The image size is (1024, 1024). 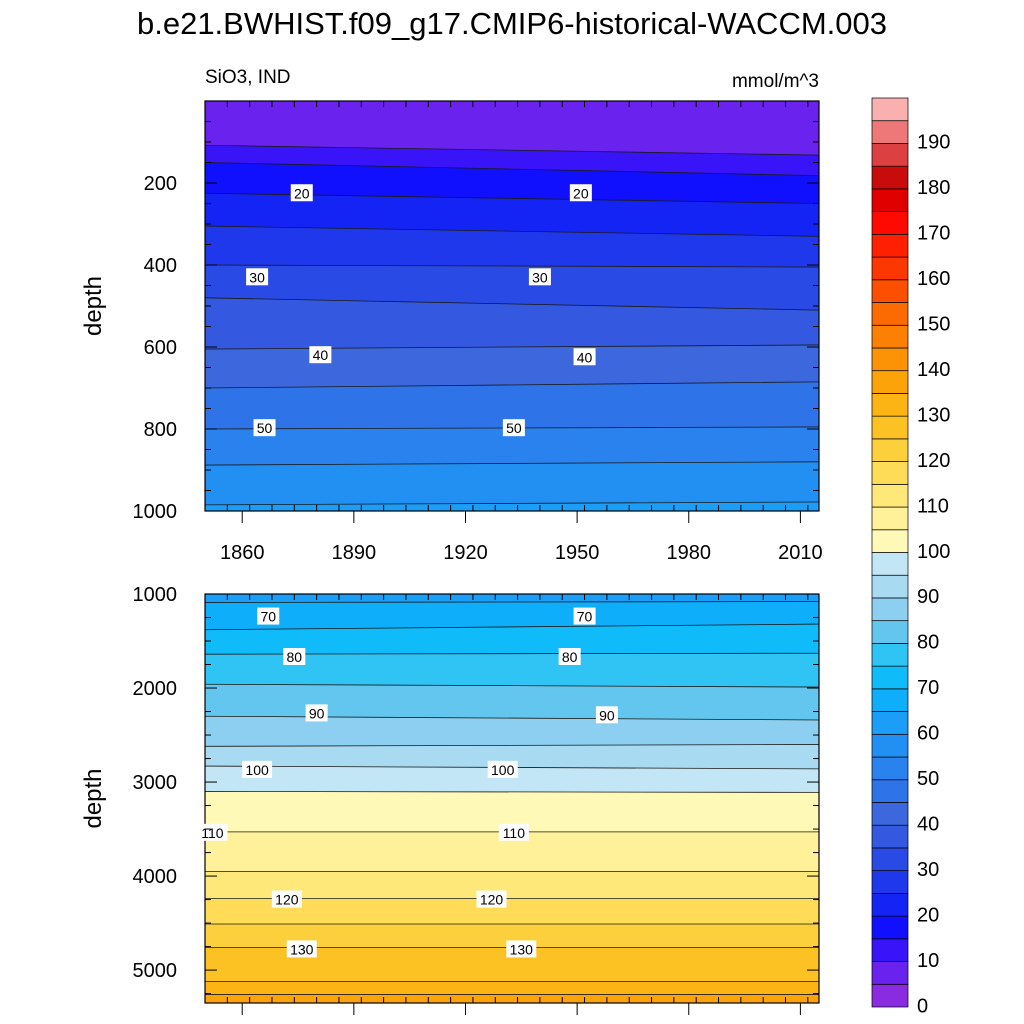 I want to click on y-axis-label: depth, so click(x=93, y=306).